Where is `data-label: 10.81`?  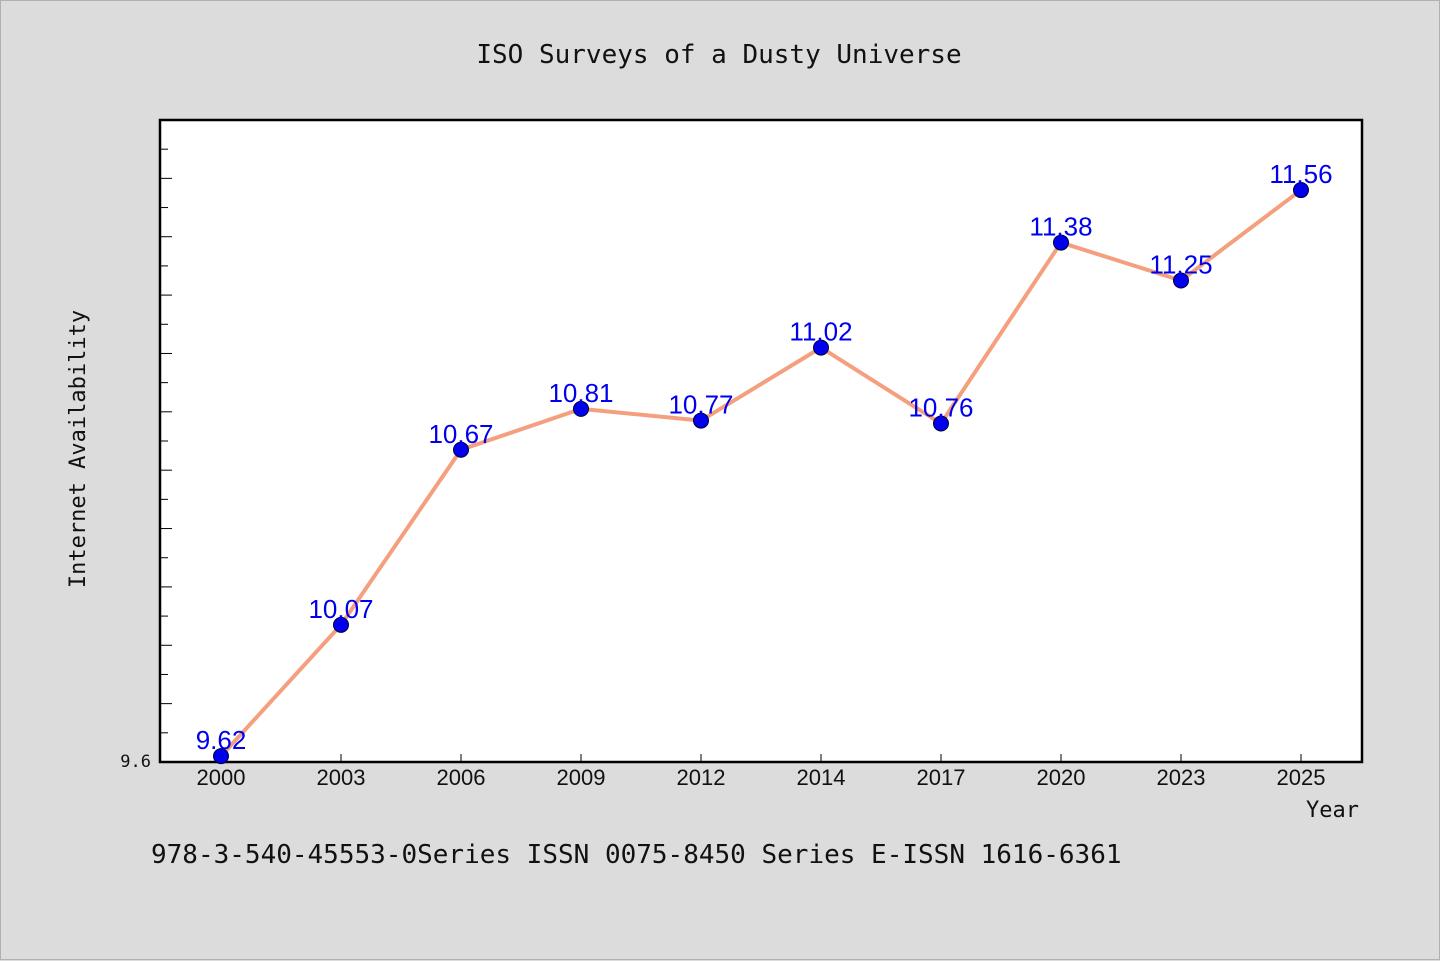 data-label: 10.81 is located at coordinates (580, 393).